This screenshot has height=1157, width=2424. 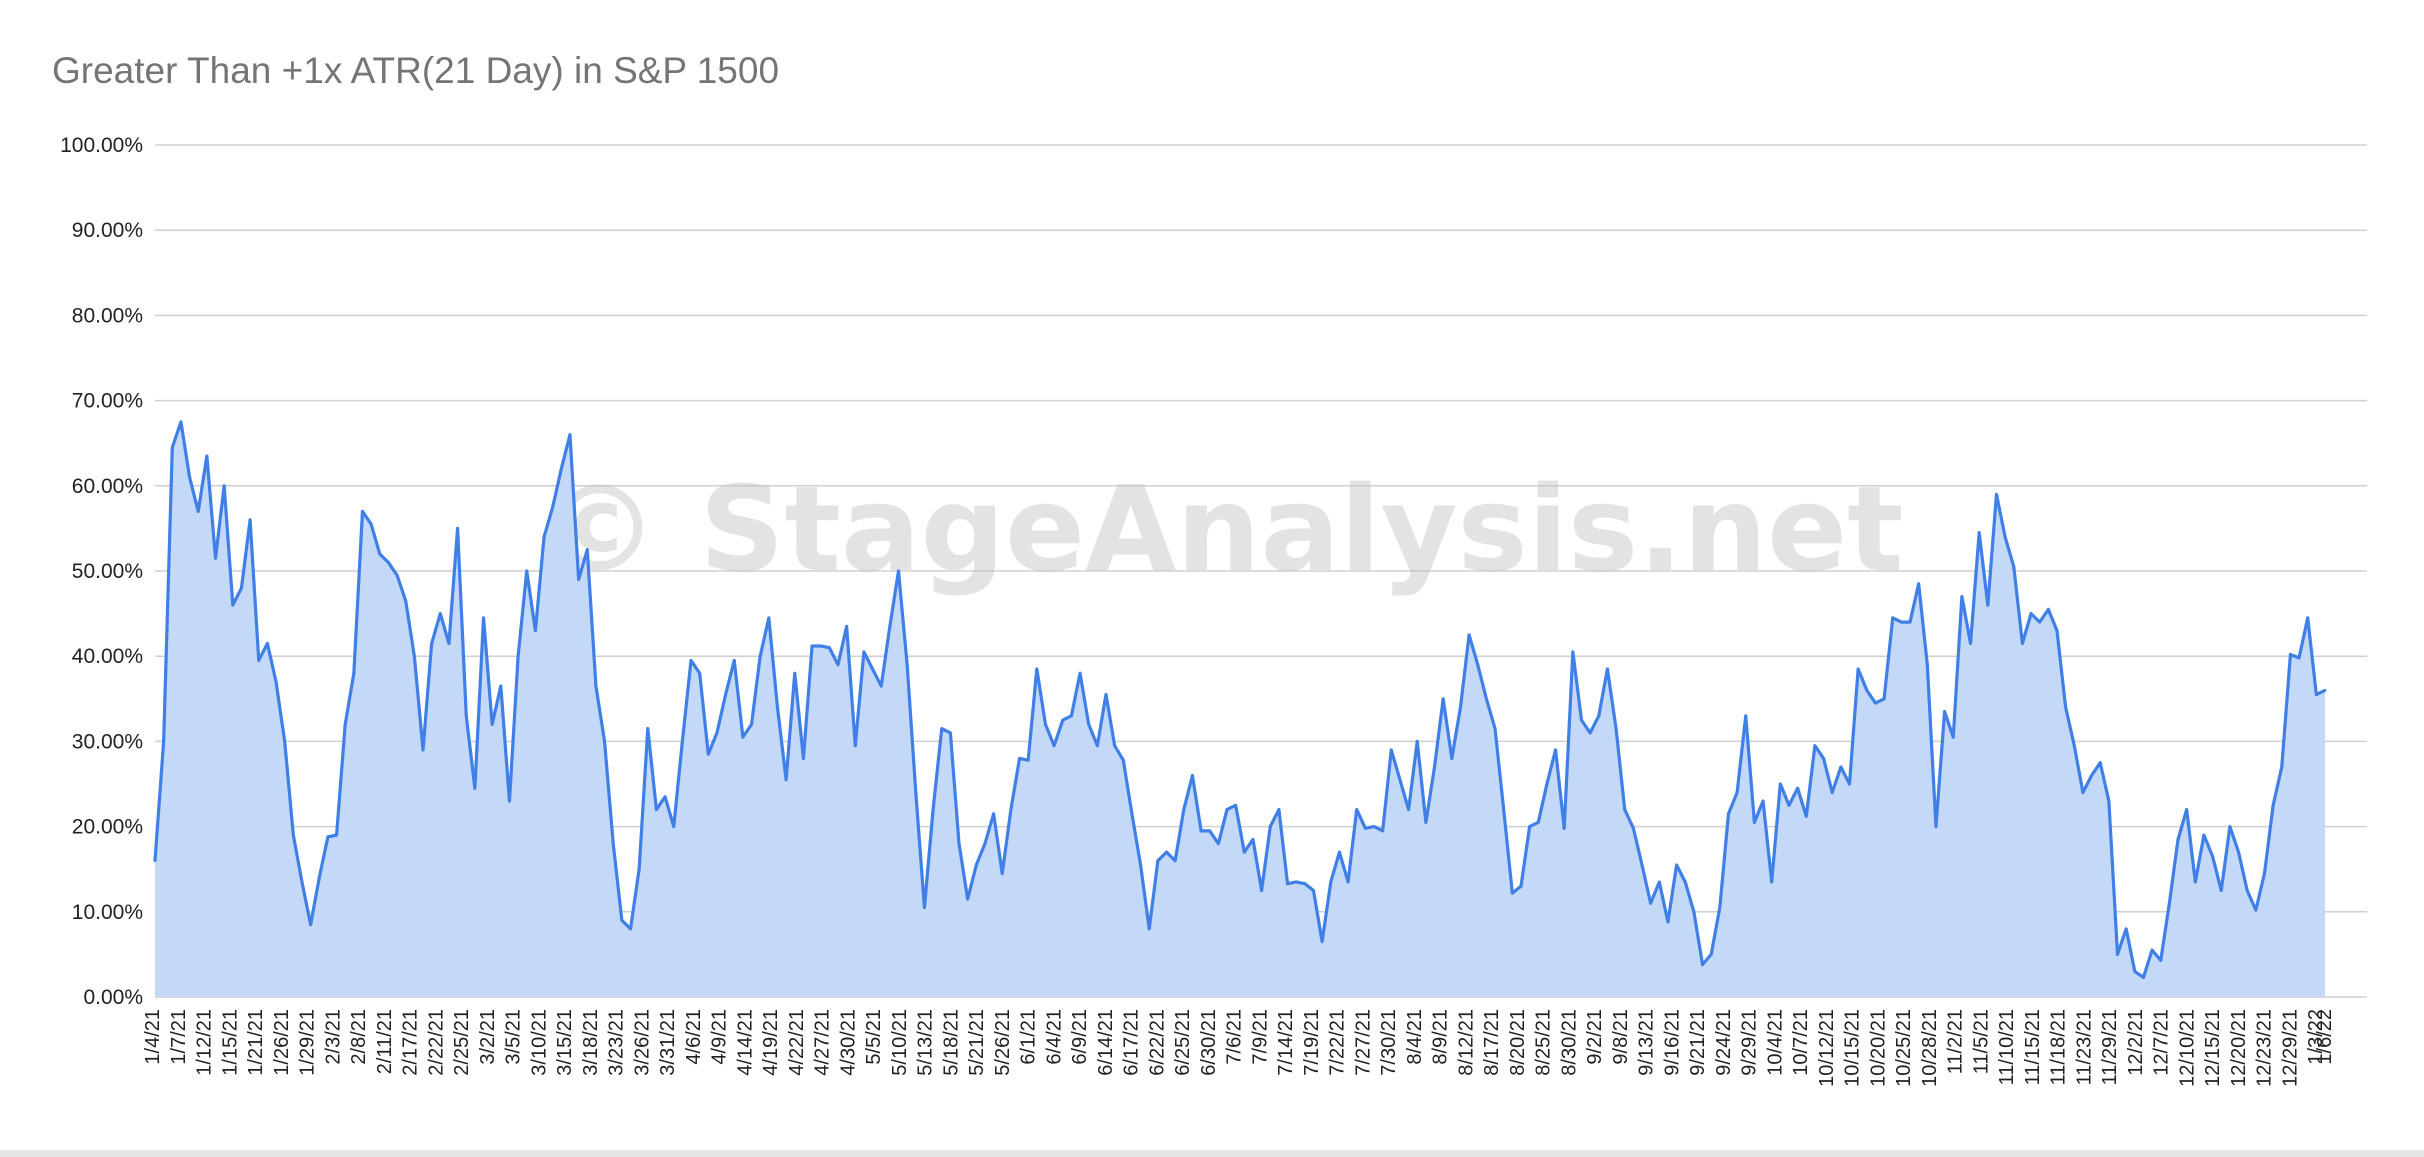 I want to click on x-tick-label: 2/25/21, so click(x=462, y=1042).